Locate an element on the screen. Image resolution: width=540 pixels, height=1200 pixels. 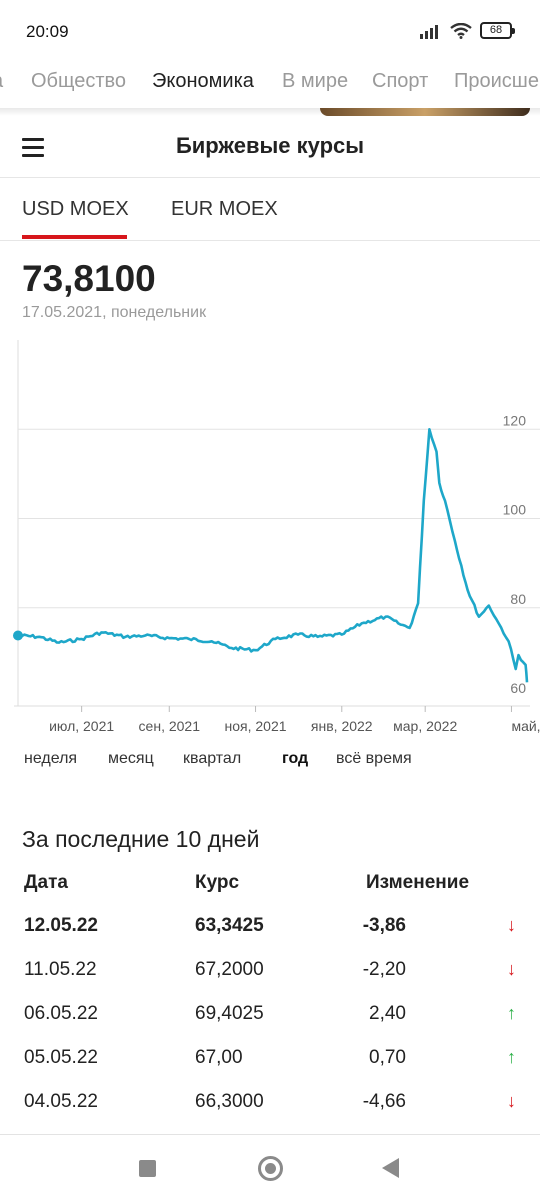
period-year: год is located at coordinates (295, 758).